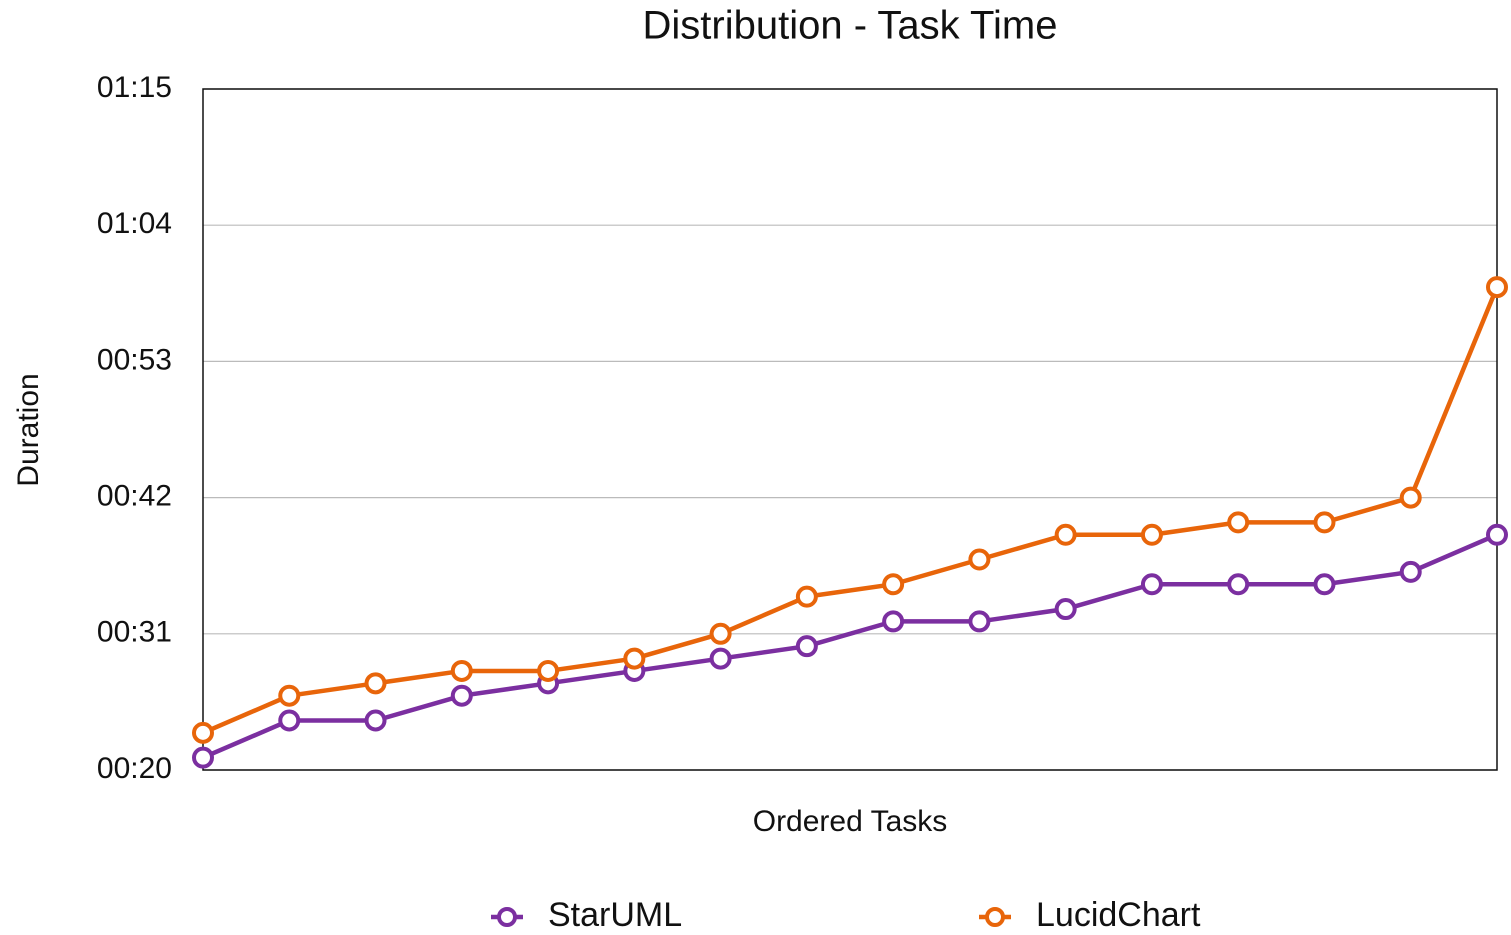  I want to click on y-axis-label: Duration, so click(28, 429).